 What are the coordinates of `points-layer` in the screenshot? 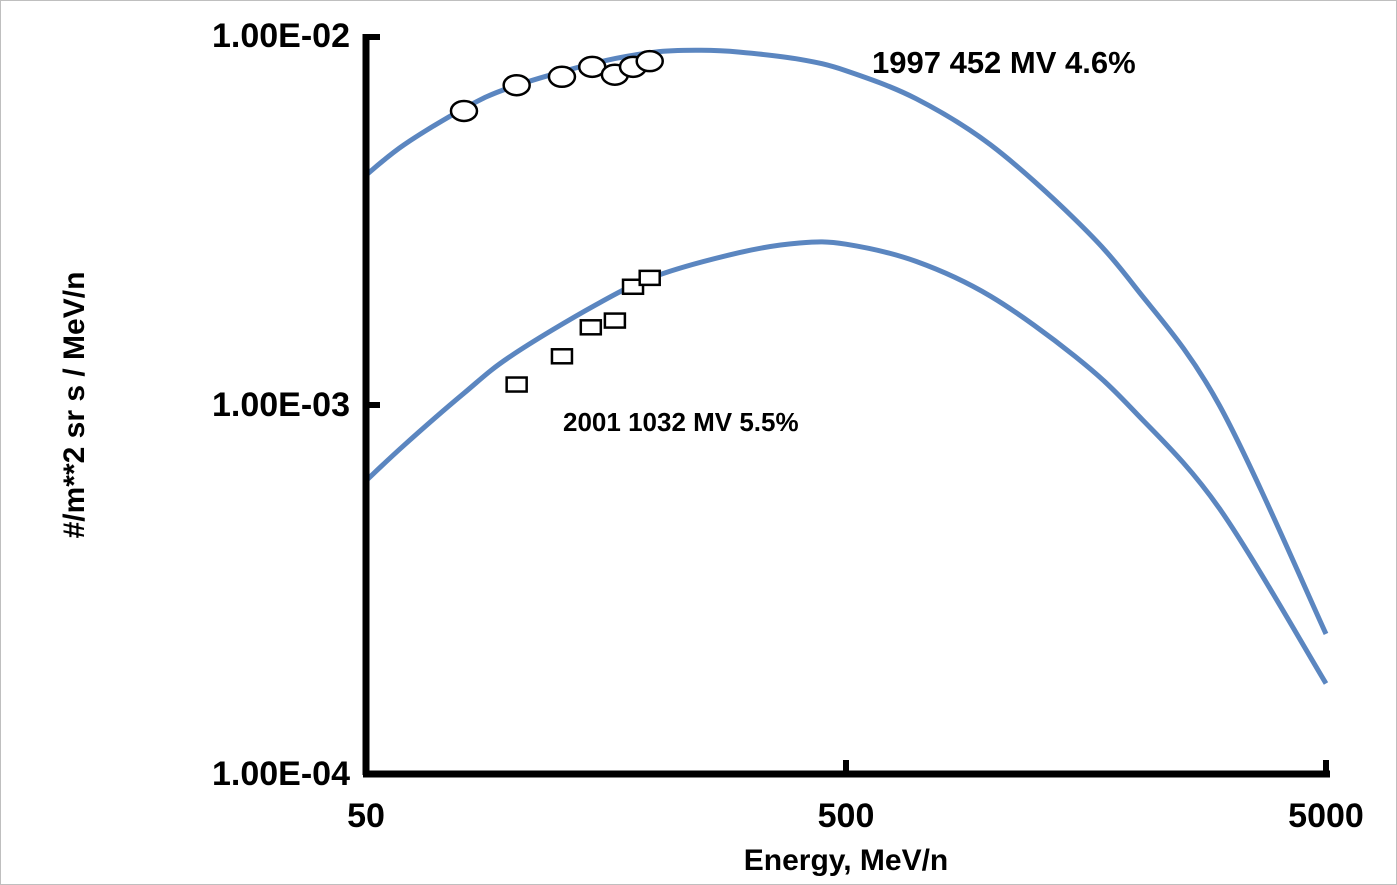 It's located at (556, 221).